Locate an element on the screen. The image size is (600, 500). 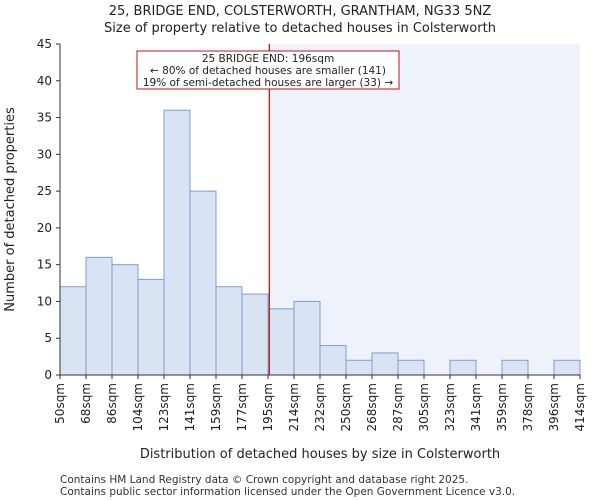
annotation-line-1: 25 BRIDGE END: 196sqm is located at coordinates (268, 59).